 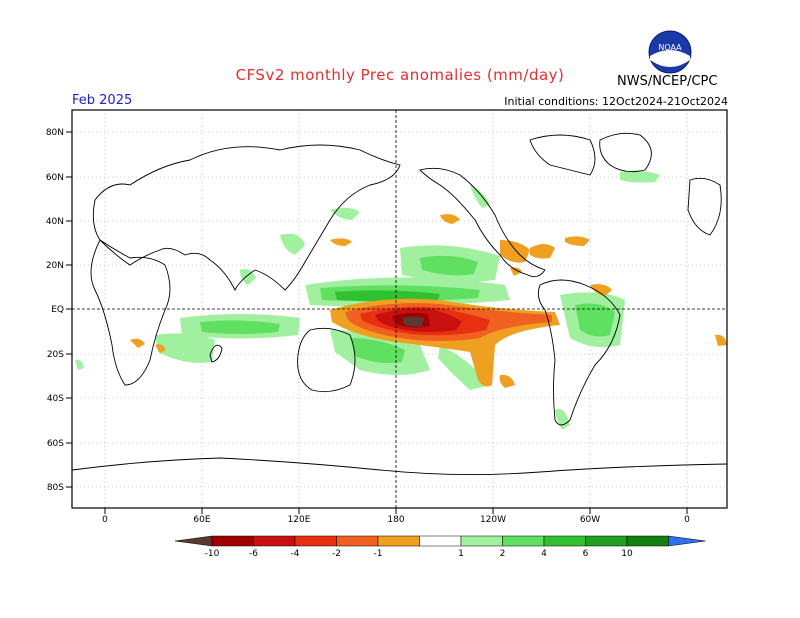 What do you see at coordinates (336, 554) in the screenshot?
I see `colorbar-label: -2` at bounding box center [336, 554].